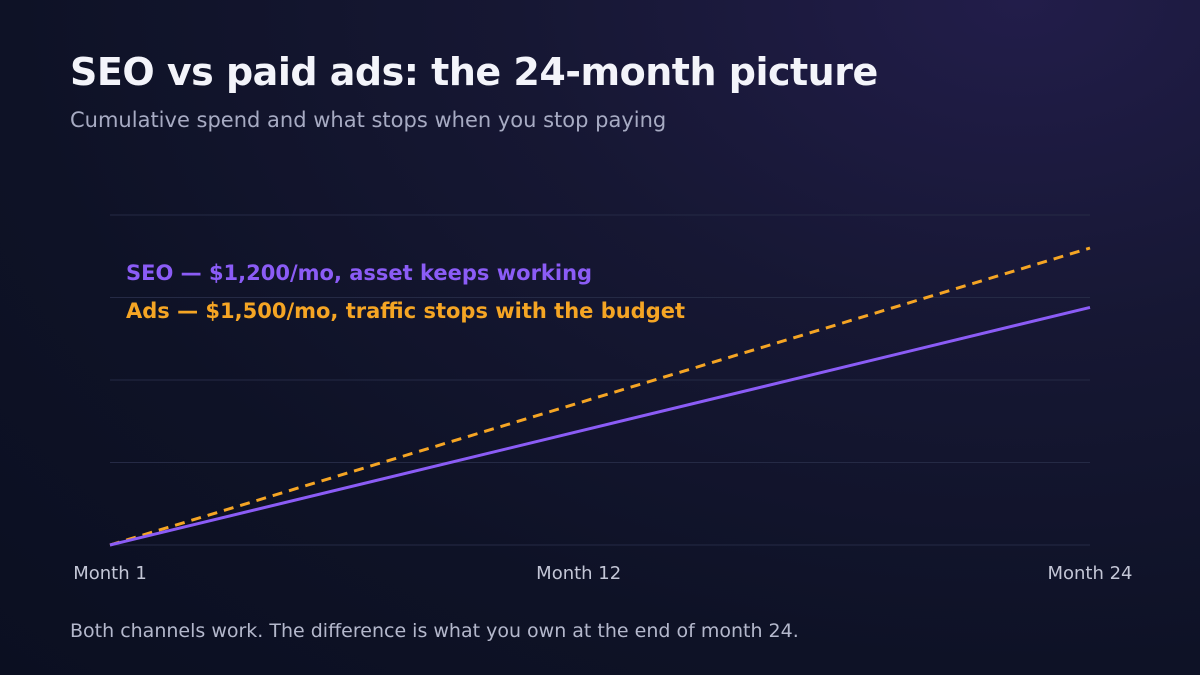  I want to click on x-axis-ticks: Month 1 Month 12 Month 24, so click(602, 573).